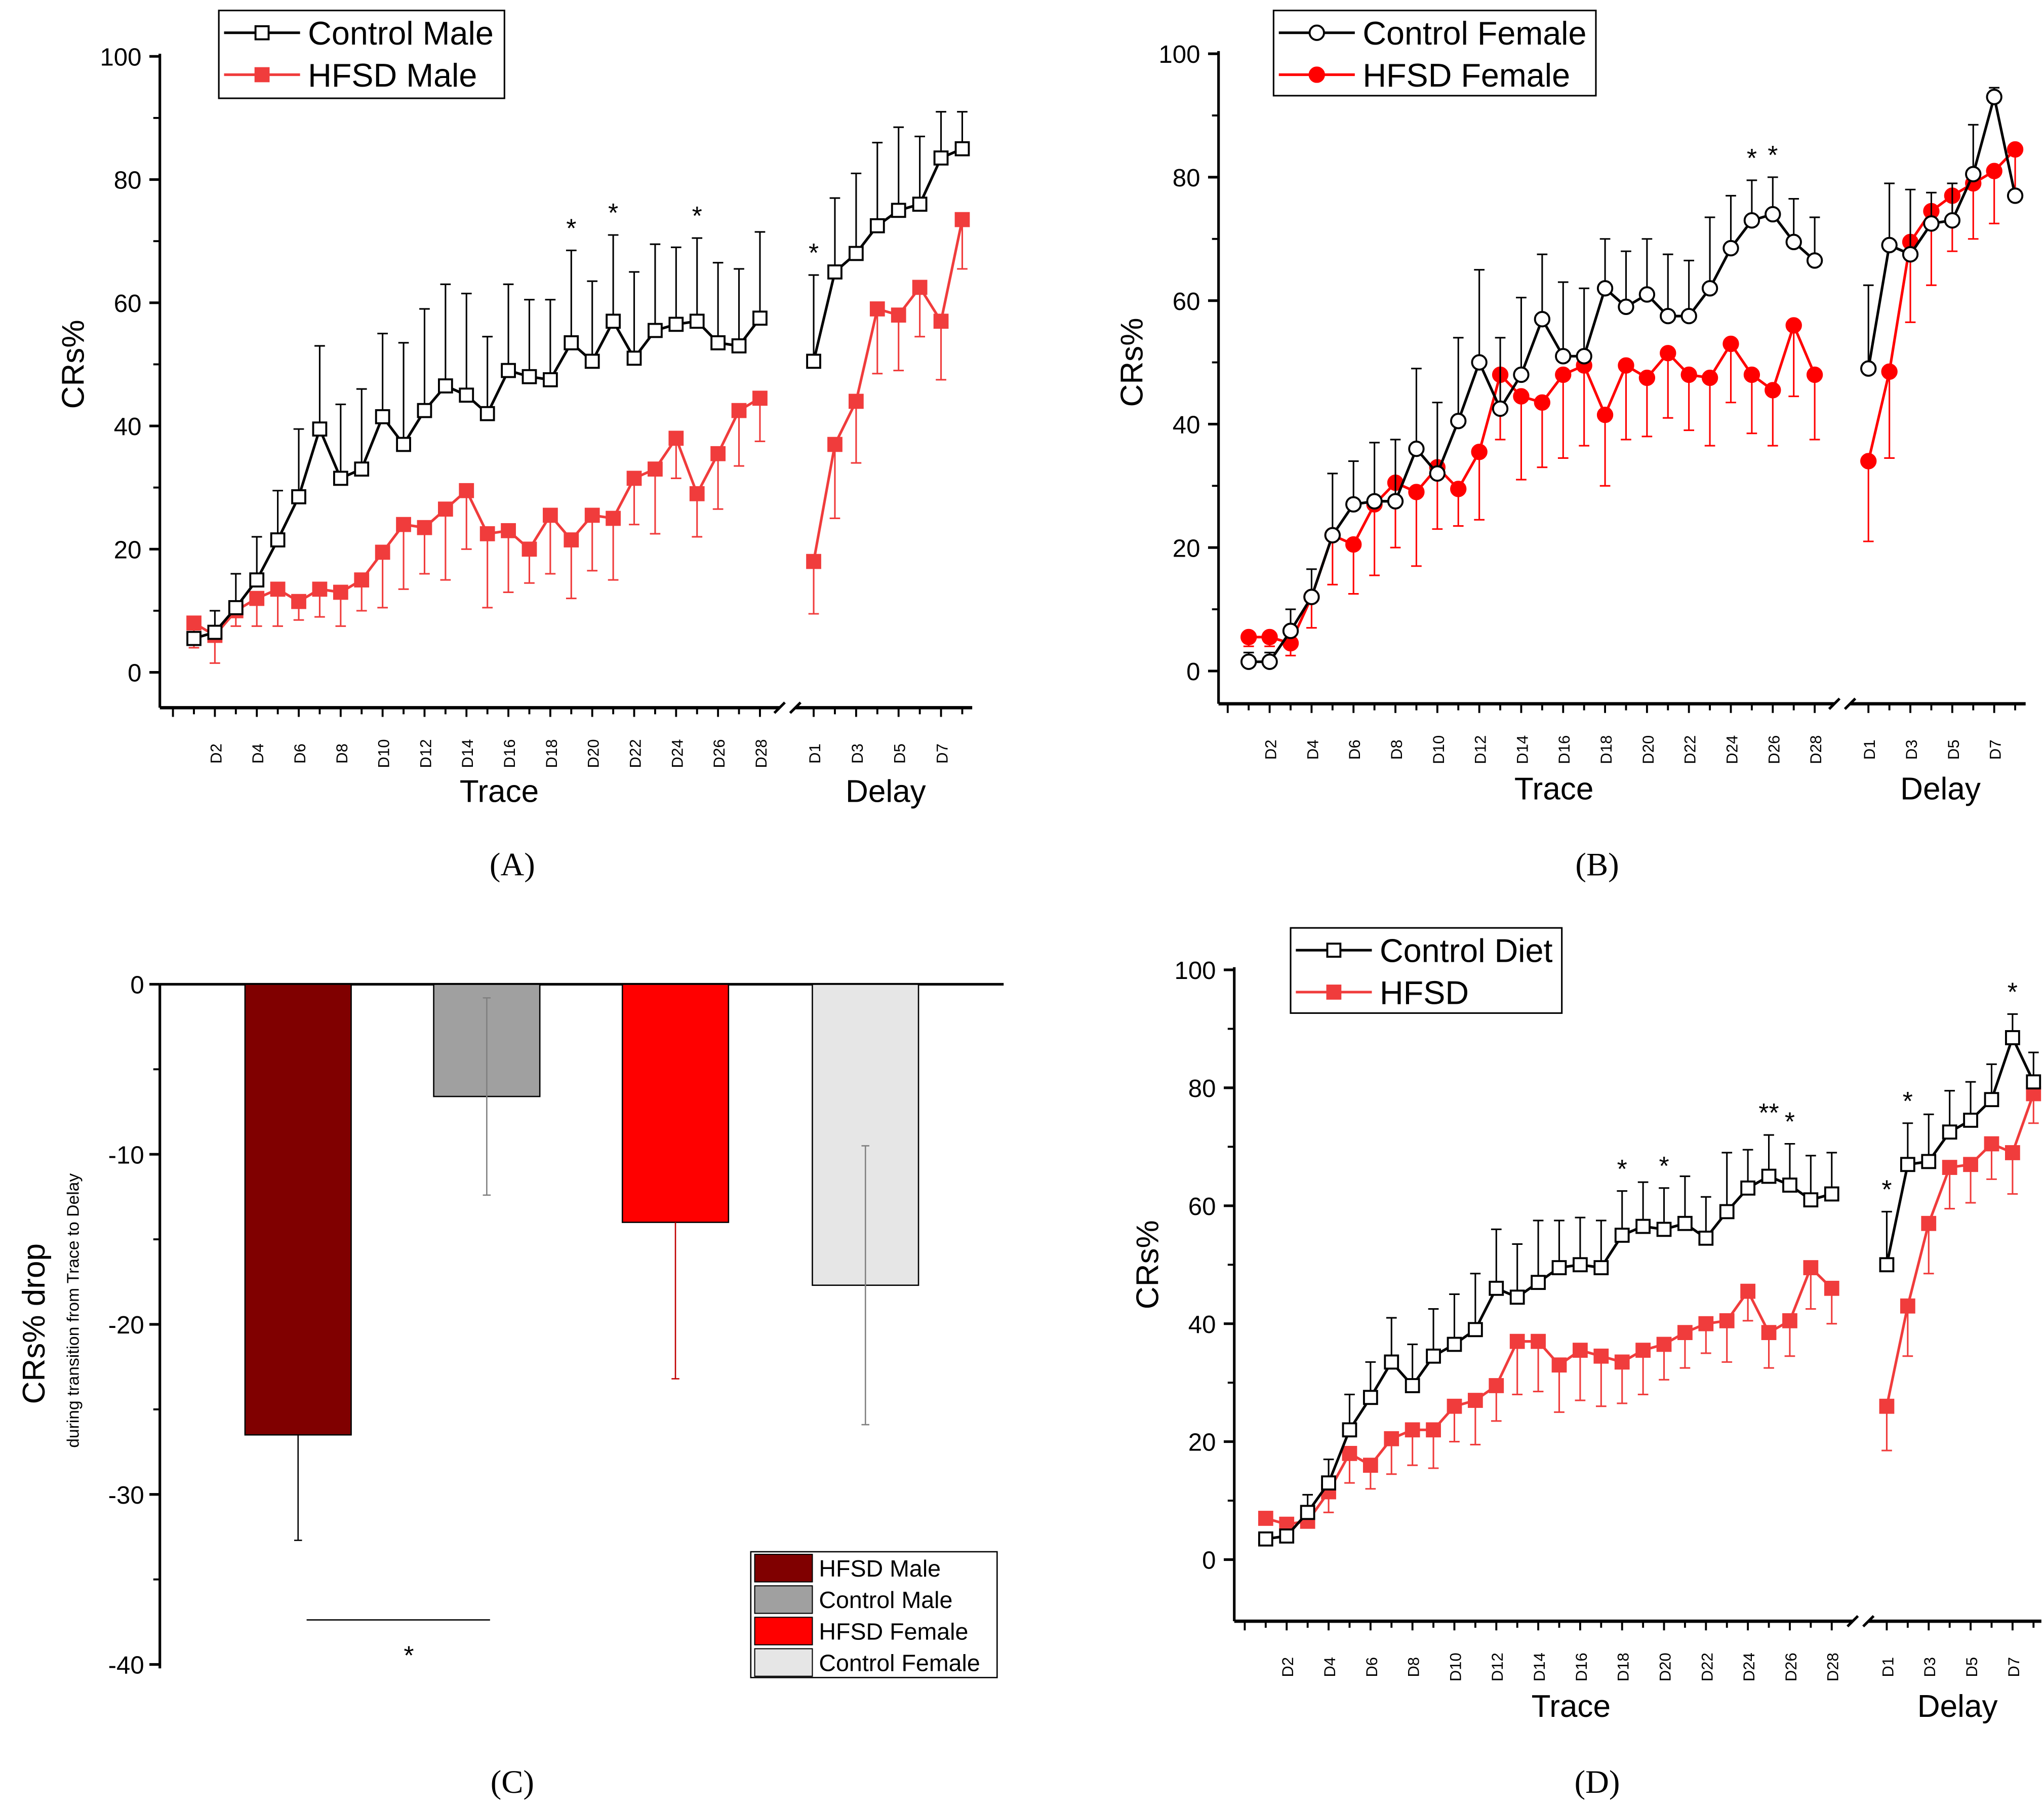 The width and height of the screenshot is (2044, 1806). Describe the element at coordinates (858, 753) in the screenshot. I see `x-tick-label: D3` at that location.